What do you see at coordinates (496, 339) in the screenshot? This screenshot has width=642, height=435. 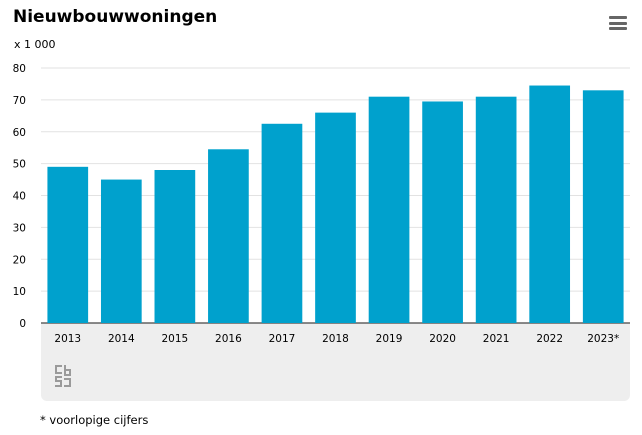 I see `x-tick-label: 2021` at bounding box center [496, 339].